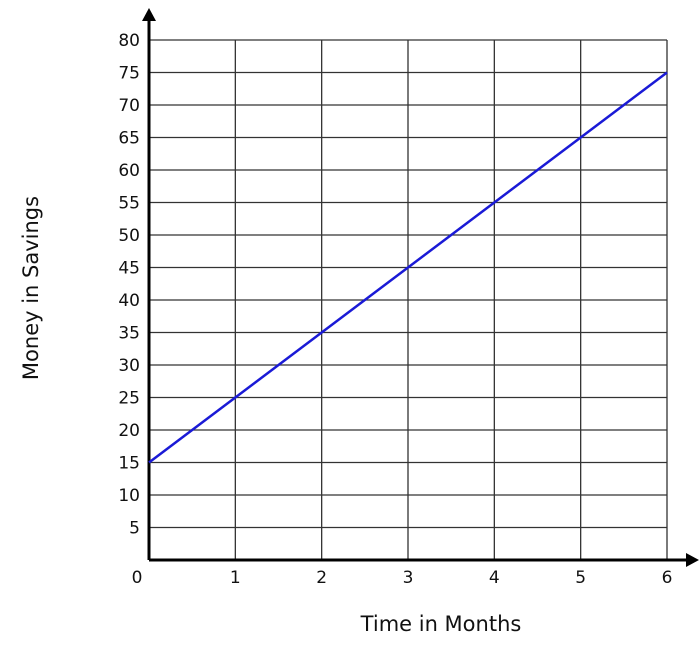 This screenshot has width=699, height=645. Describe the element at coordinates (692, 560) in the screenshot. I see `x-axis-arrow` at that location.